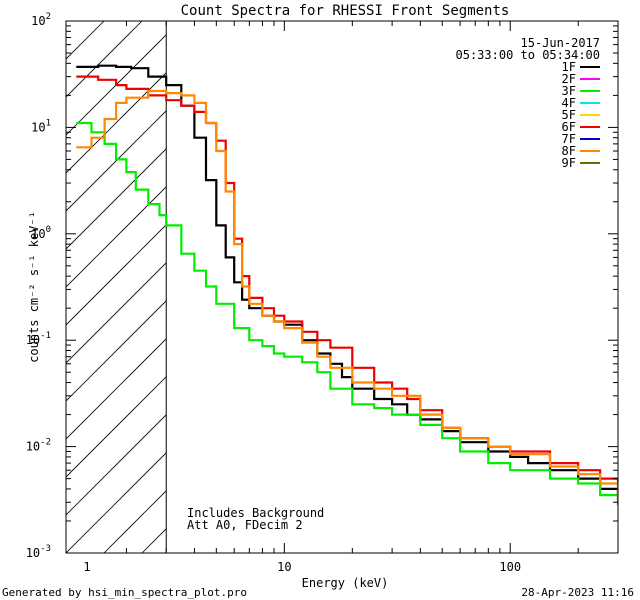 The height and width of the screenshot is (600, 640). I want to click on x-tick-label: 100, so click(510, 567).